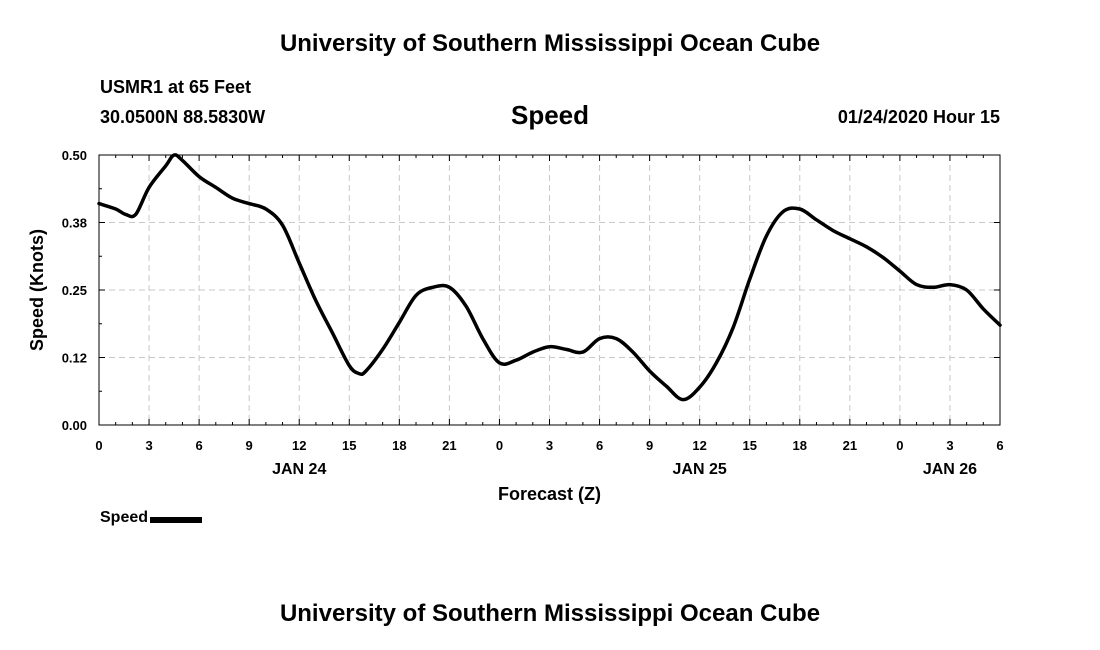  I want to click on date-label: JAN 25, so click(700, 469).